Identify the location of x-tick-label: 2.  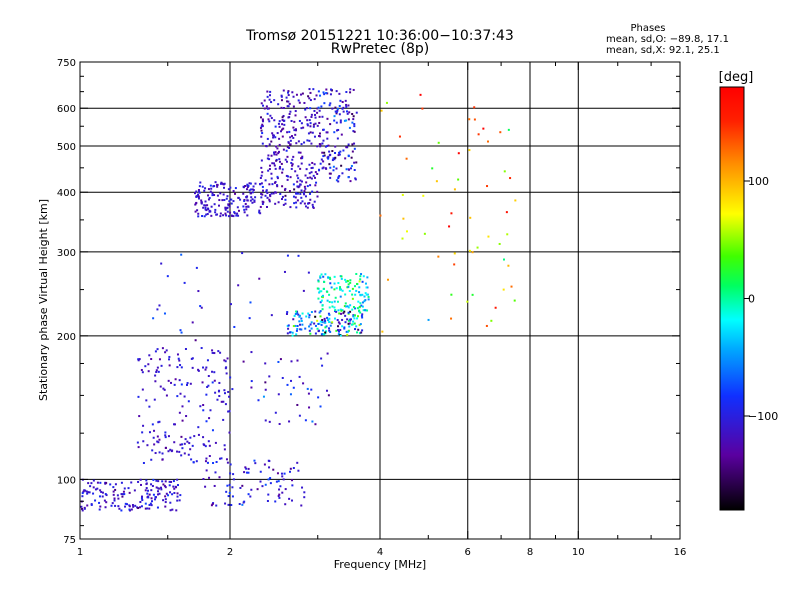
(230, 552).